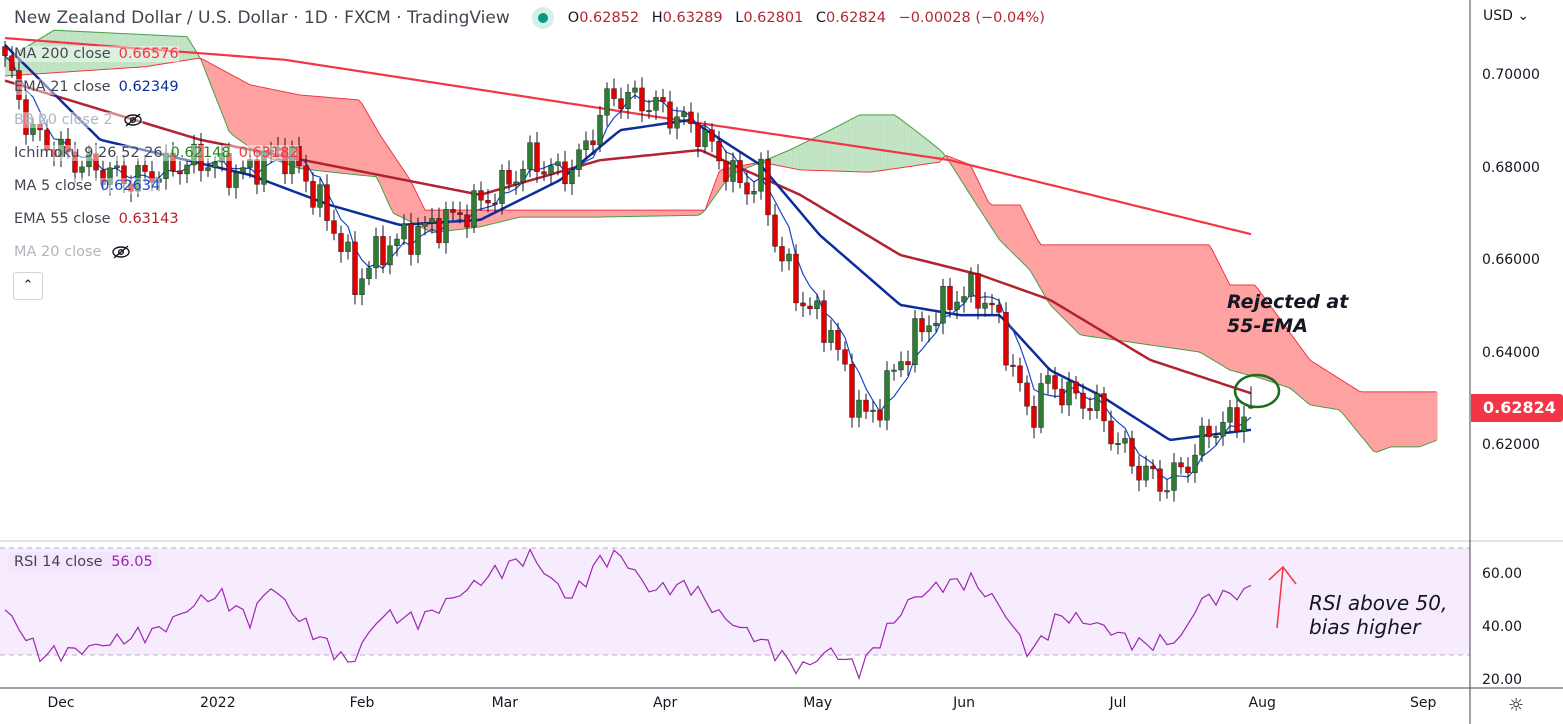 This screenshot has width=1563, height=724. What do you see at coordinates (1516, 705) in the screenshot?
I see `settings-sun-icon: ☼` at bounding box center [1516, 705].